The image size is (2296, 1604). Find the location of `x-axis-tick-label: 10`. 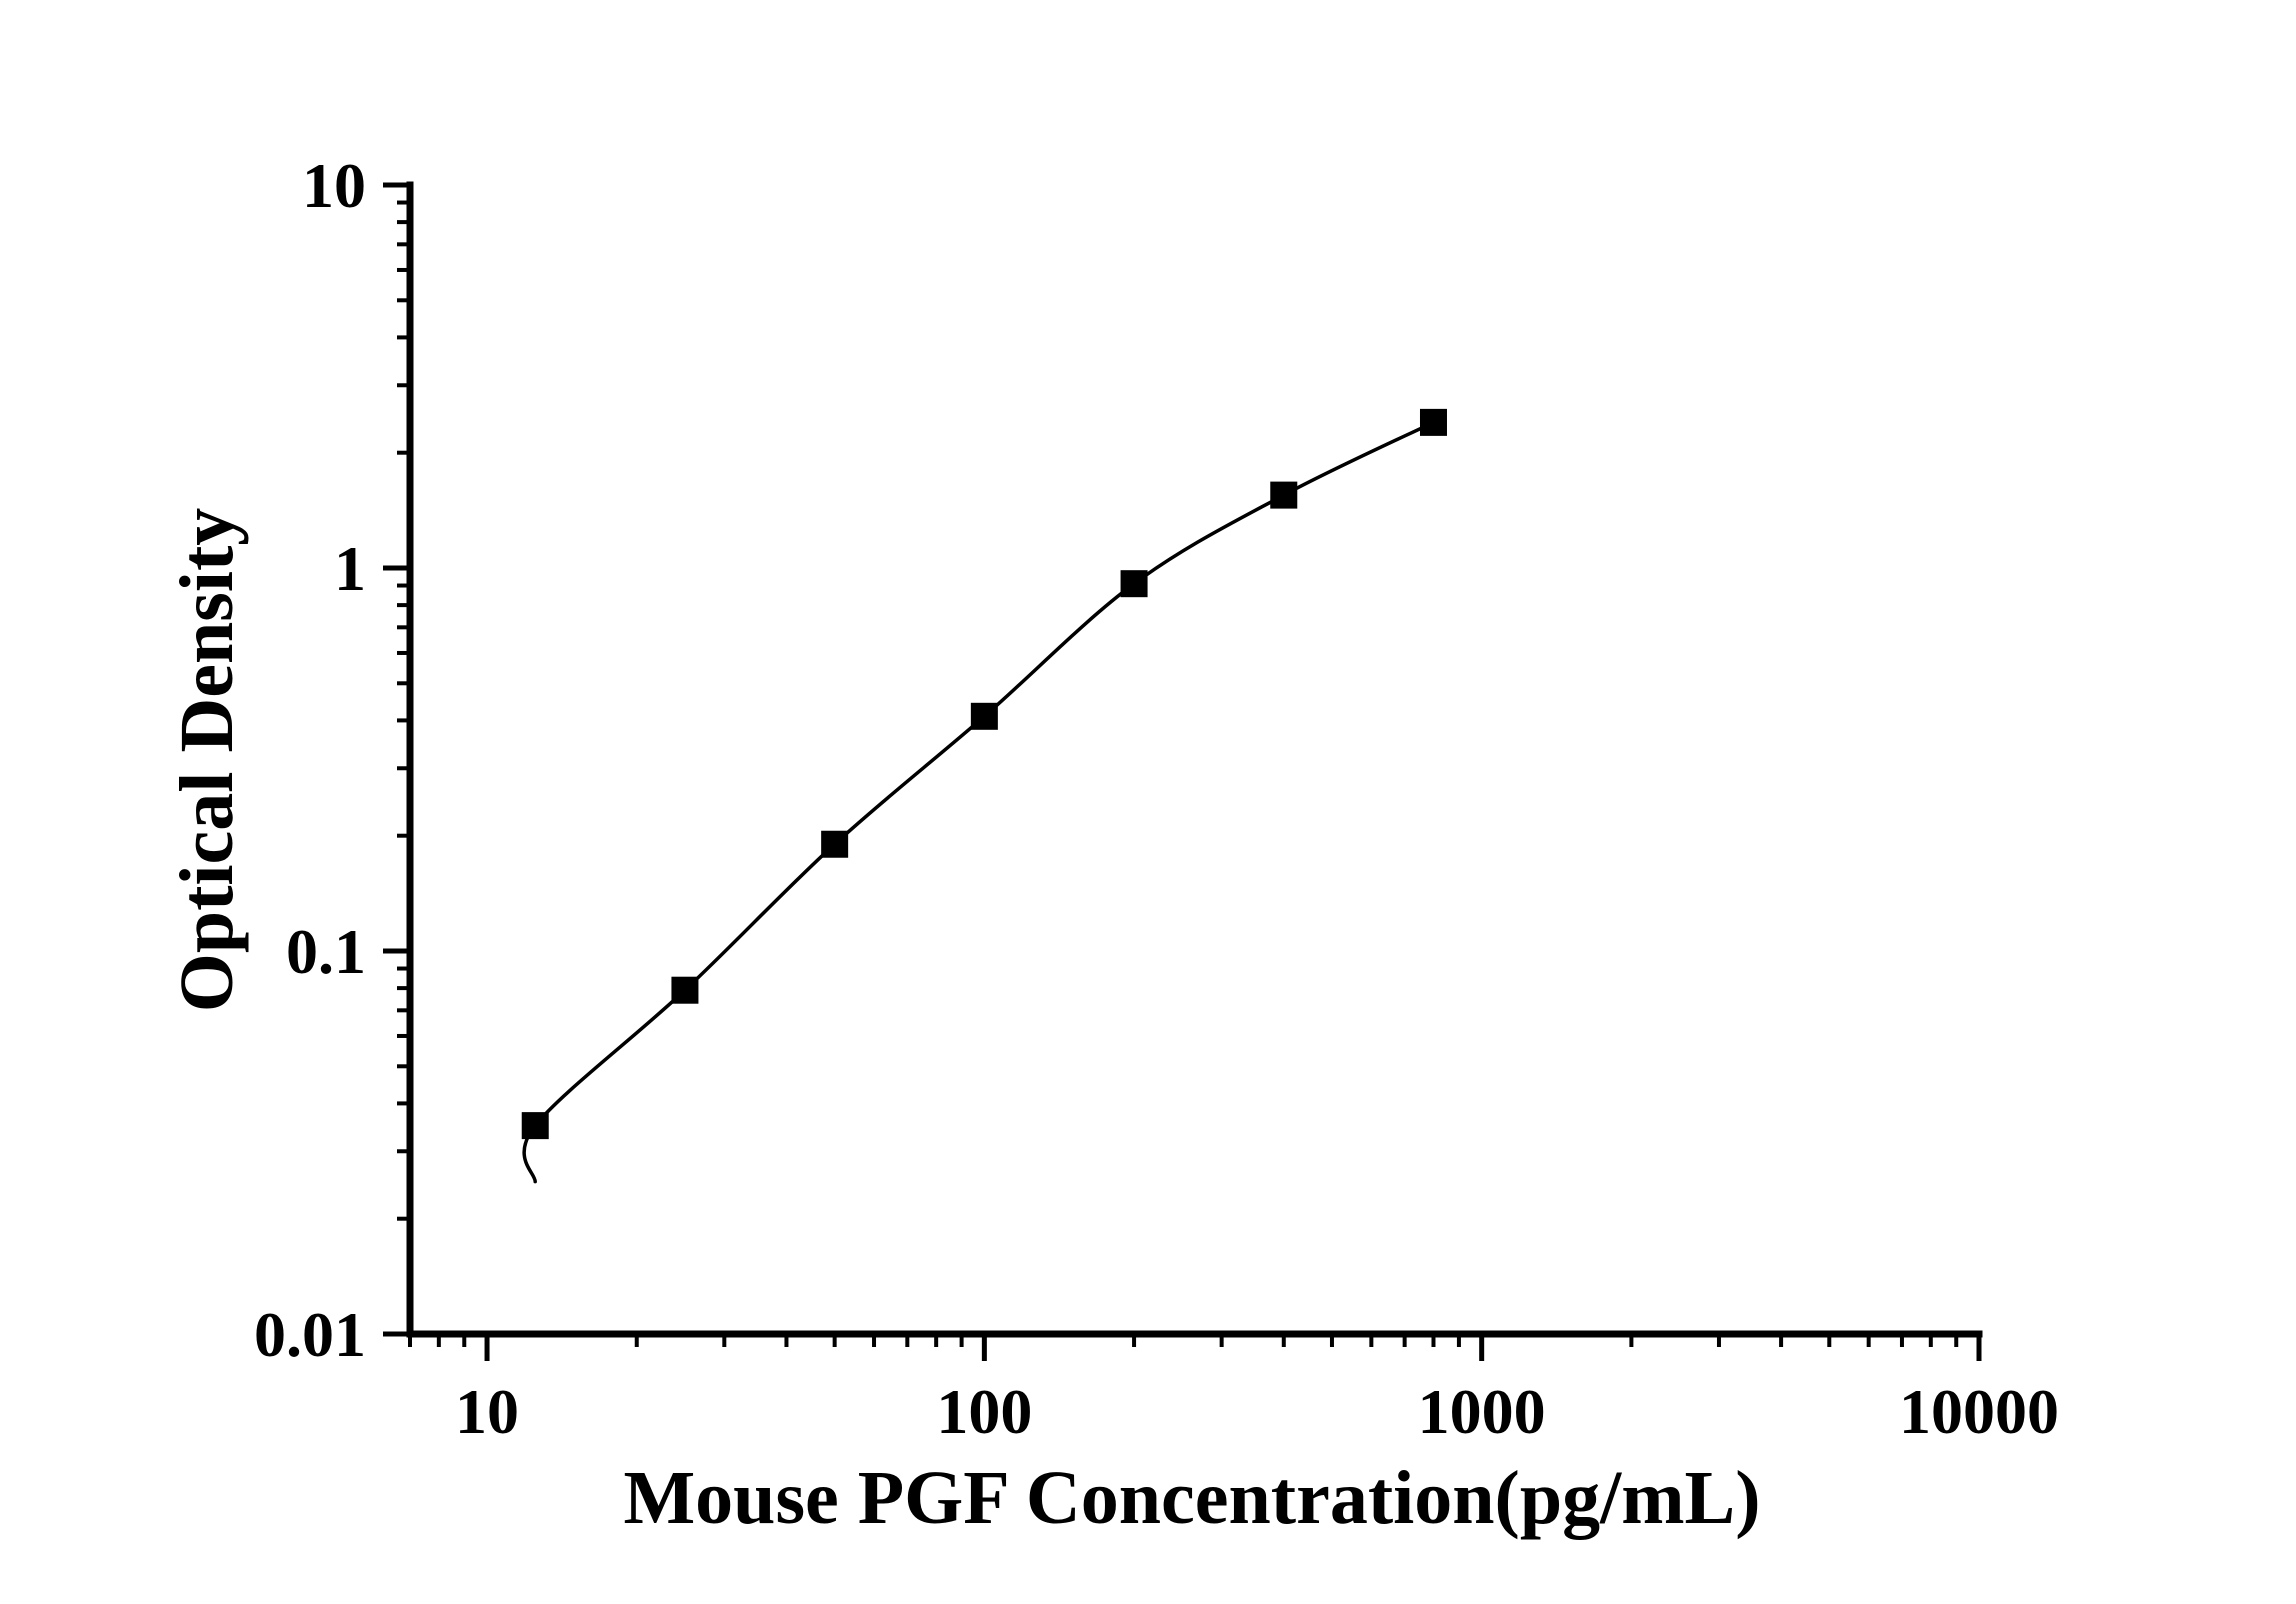

x-axis-tick-label: 10 is located at coordinates (487, 1411).